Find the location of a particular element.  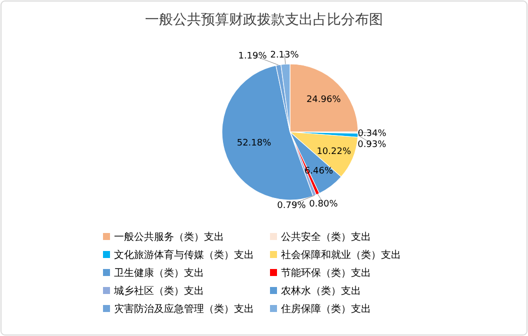

legend-label: 文化旅游体育与传媒（类）支出 is located at coordinates (184, 255).